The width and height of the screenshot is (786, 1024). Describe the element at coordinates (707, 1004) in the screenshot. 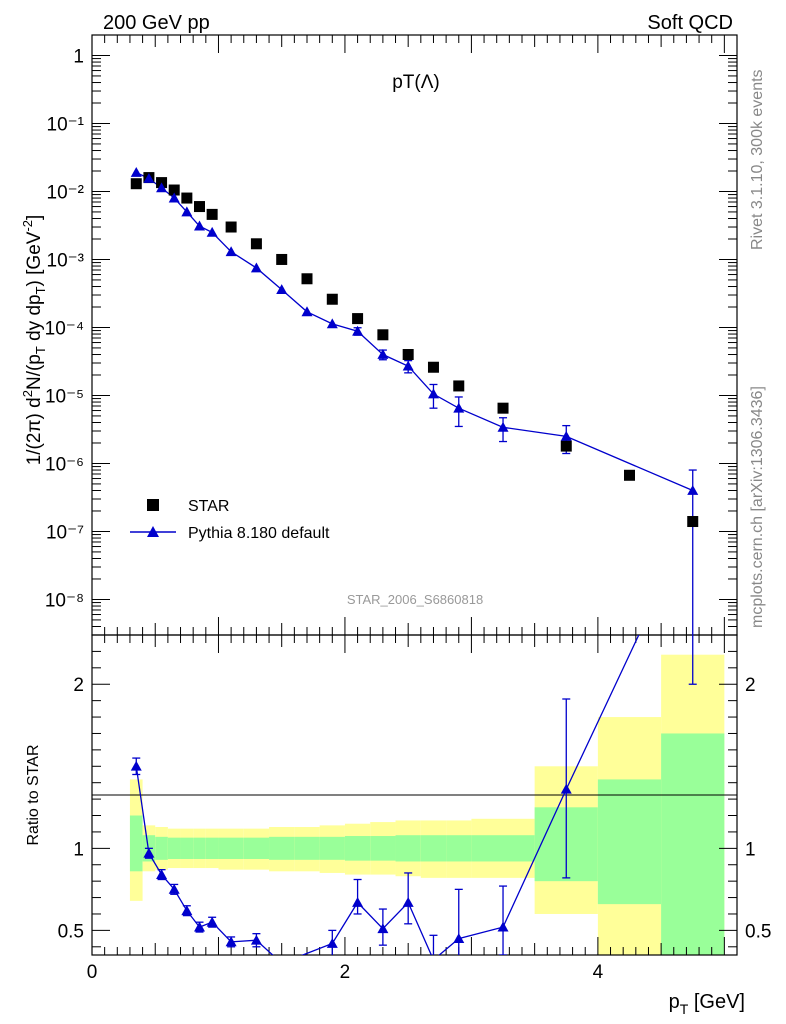

I see `x-axis-title: pT [GeV]` at that location.